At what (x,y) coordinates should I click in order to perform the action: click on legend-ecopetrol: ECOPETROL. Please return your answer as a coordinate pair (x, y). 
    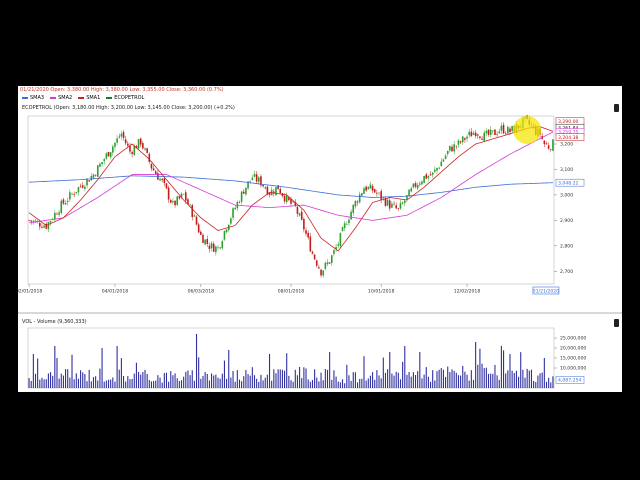
    Looking at the image, I should click on (125, 98).